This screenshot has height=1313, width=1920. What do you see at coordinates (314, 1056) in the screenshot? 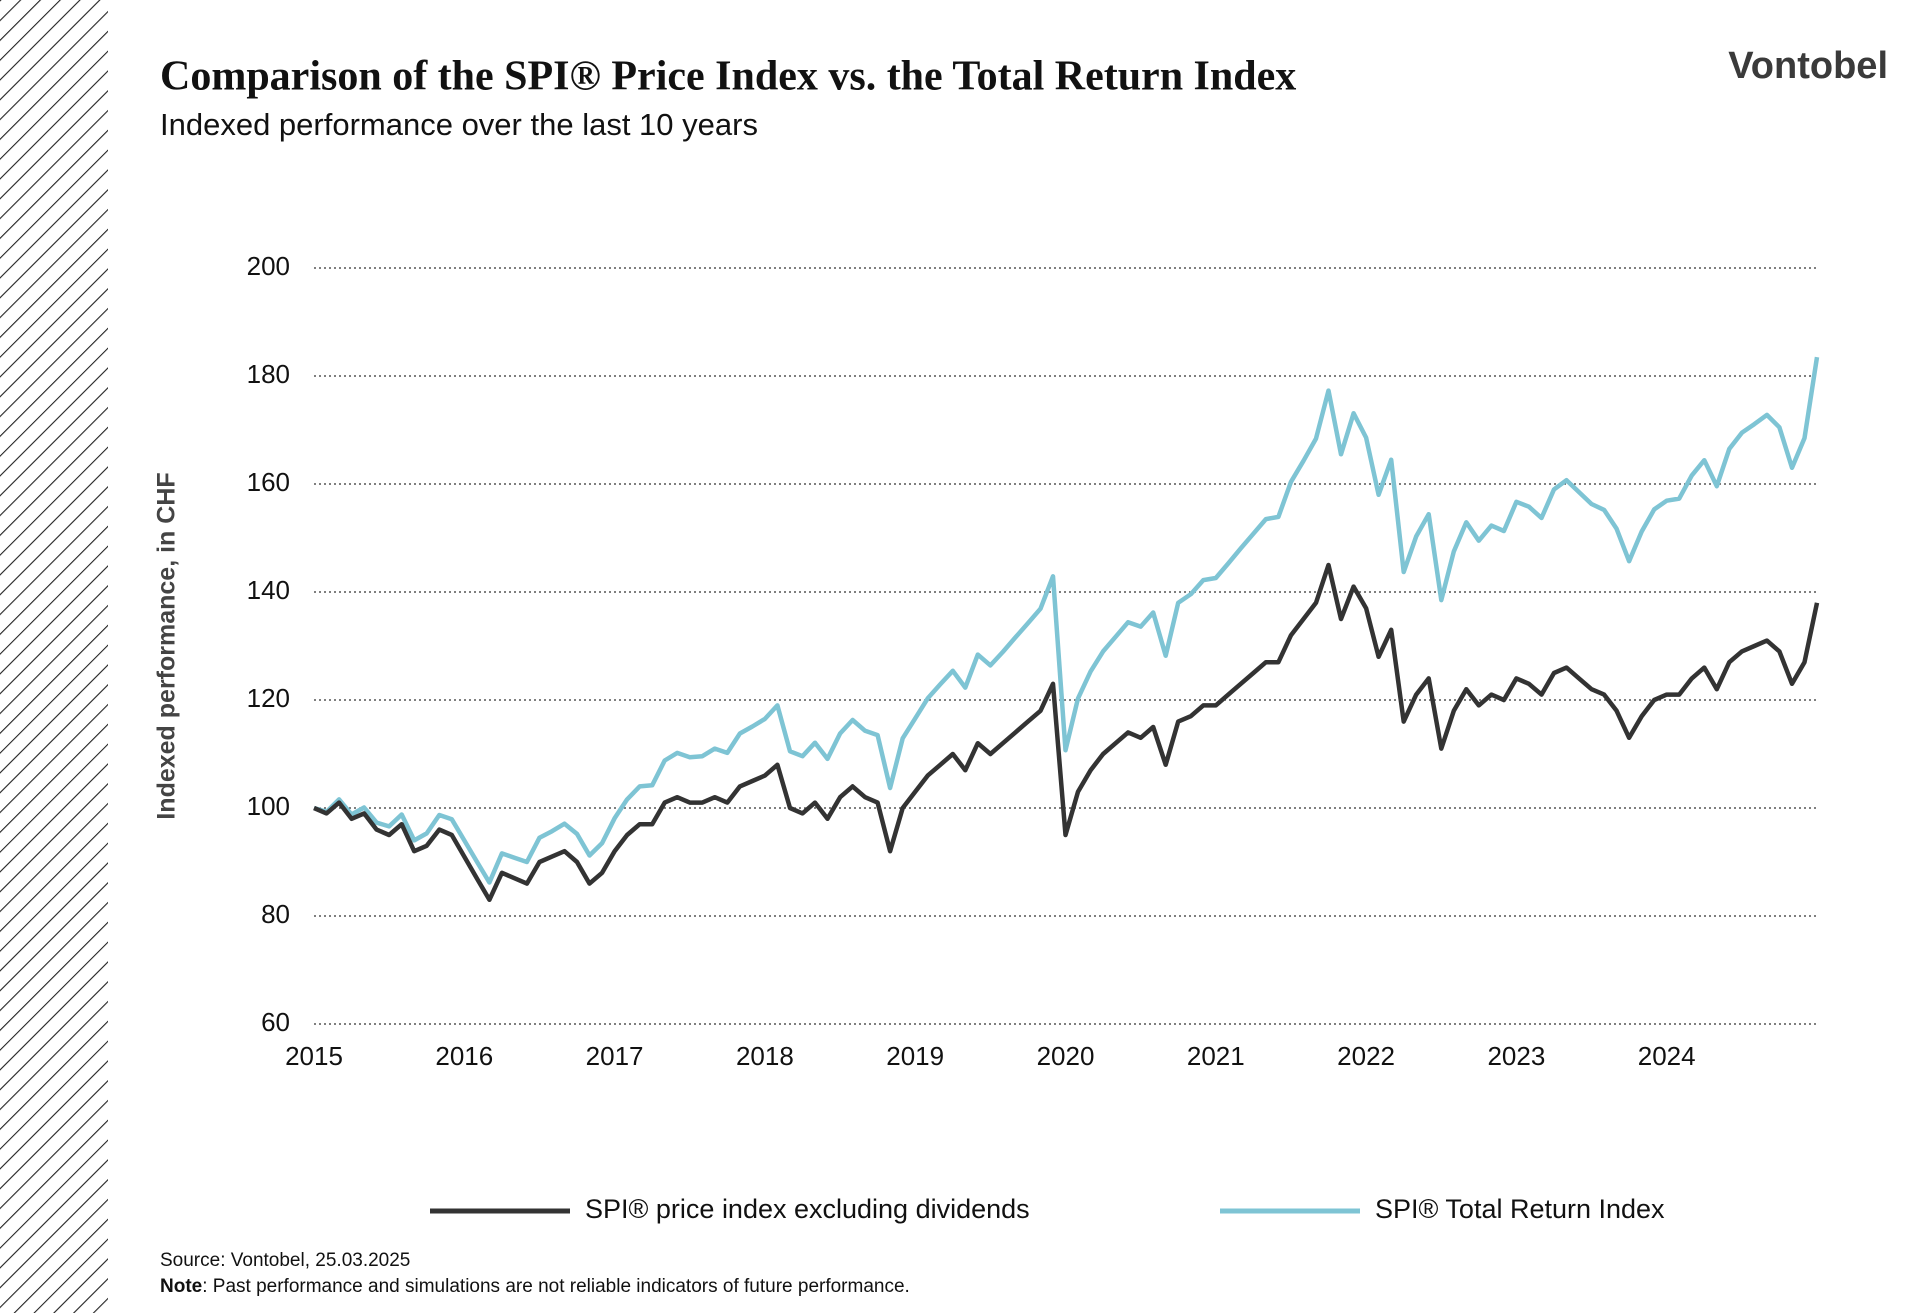
I see `x-tick-label: 2015` at bounding box center [314, 1056].